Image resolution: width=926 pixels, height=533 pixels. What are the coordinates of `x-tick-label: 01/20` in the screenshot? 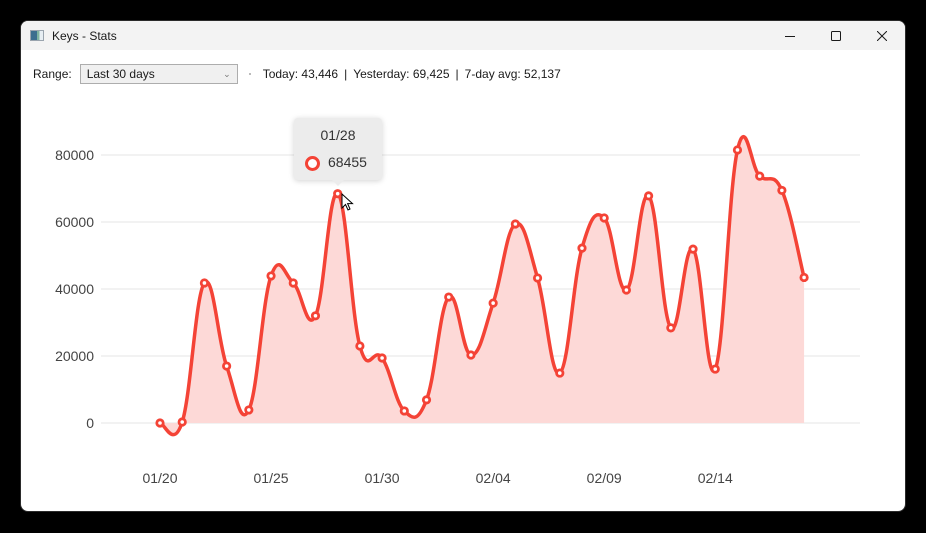 It's located at (159, 478).